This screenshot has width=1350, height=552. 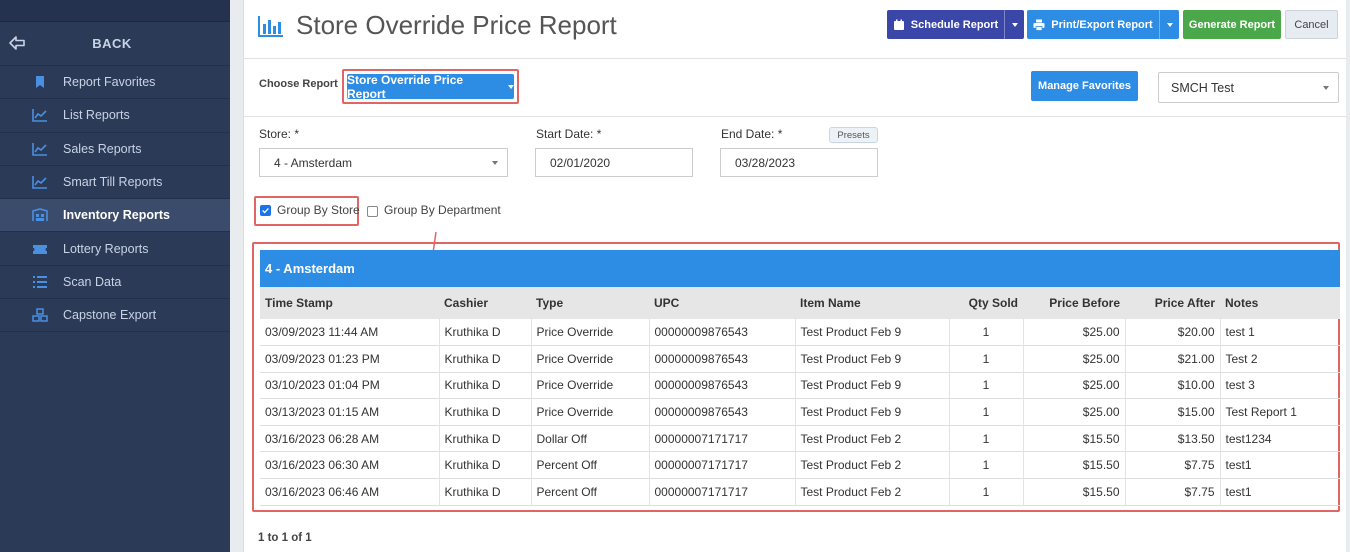 I want to click on store-select: 4 - Amsterdam, so click(x=383, y=162).